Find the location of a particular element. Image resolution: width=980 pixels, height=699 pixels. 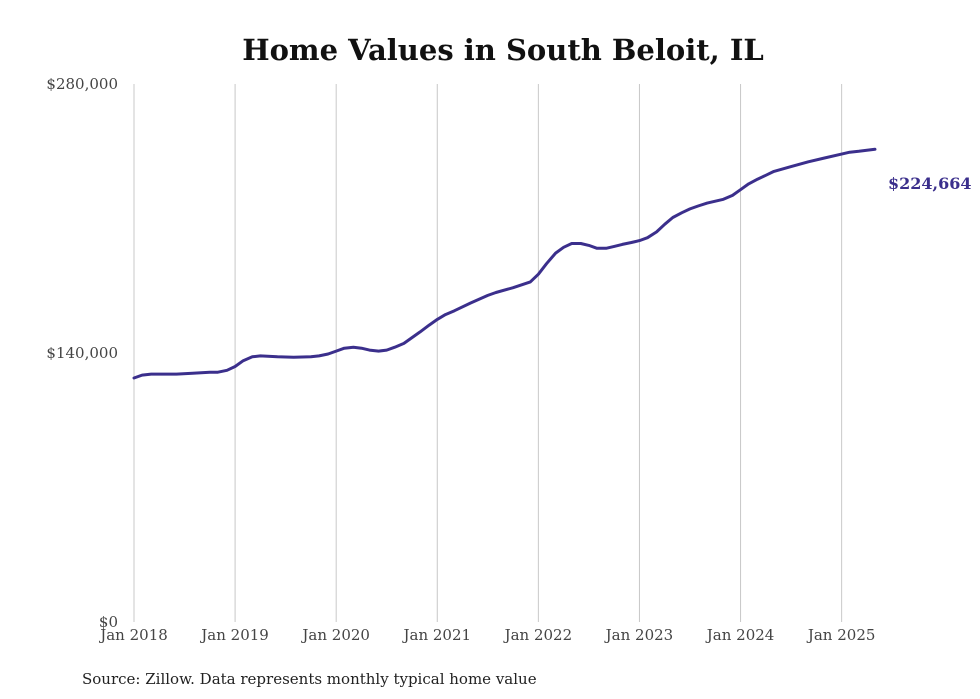

x-tick-label: Jan 2020 is located at coordinates (335, 635).